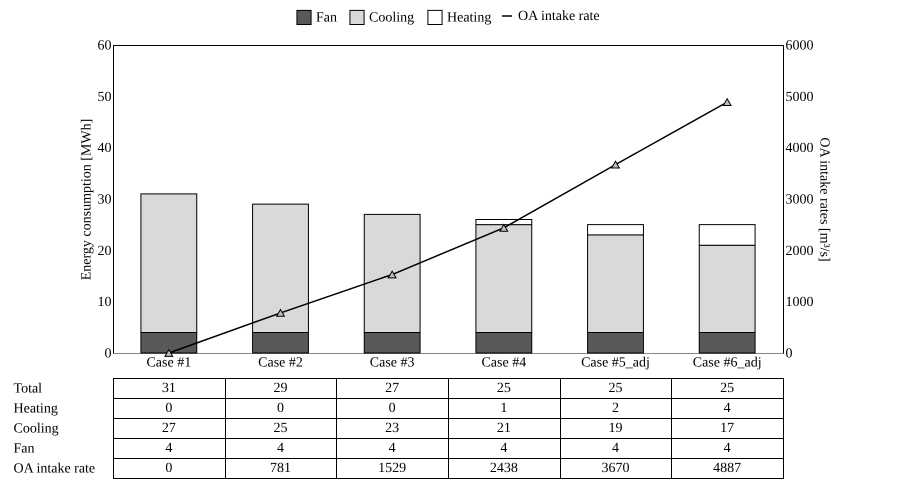 This screenshot has width=902, height=490. What do you see at coordinates (28, 389) in the screenshot?
I see `text: Total` at bounding box center [28, 389].